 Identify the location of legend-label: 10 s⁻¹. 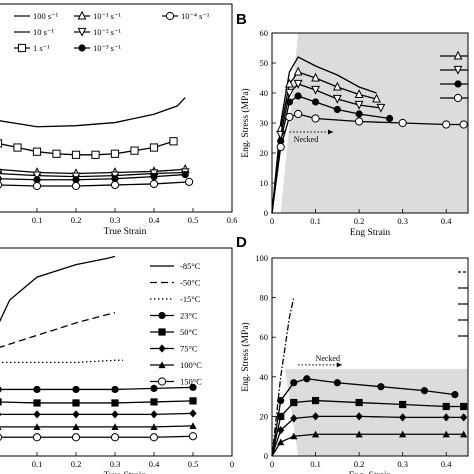
(43, 32).